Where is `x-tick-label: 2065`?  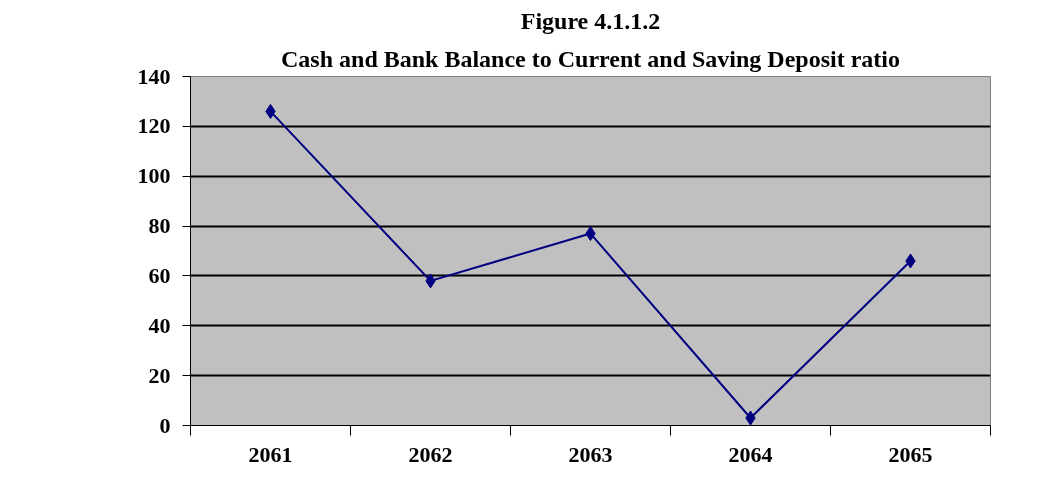 x-tick-label: 2065 is located at coordinates (910, 454).